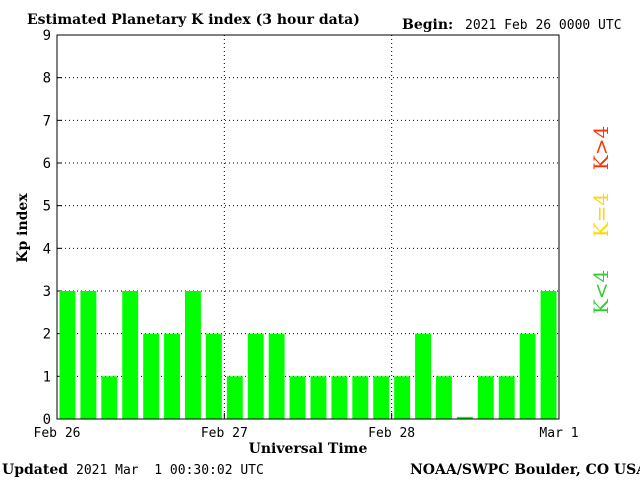 The width and height of the screenshot is (640, 480). I want to click on y-tick-label: 7, so click(47, 121).